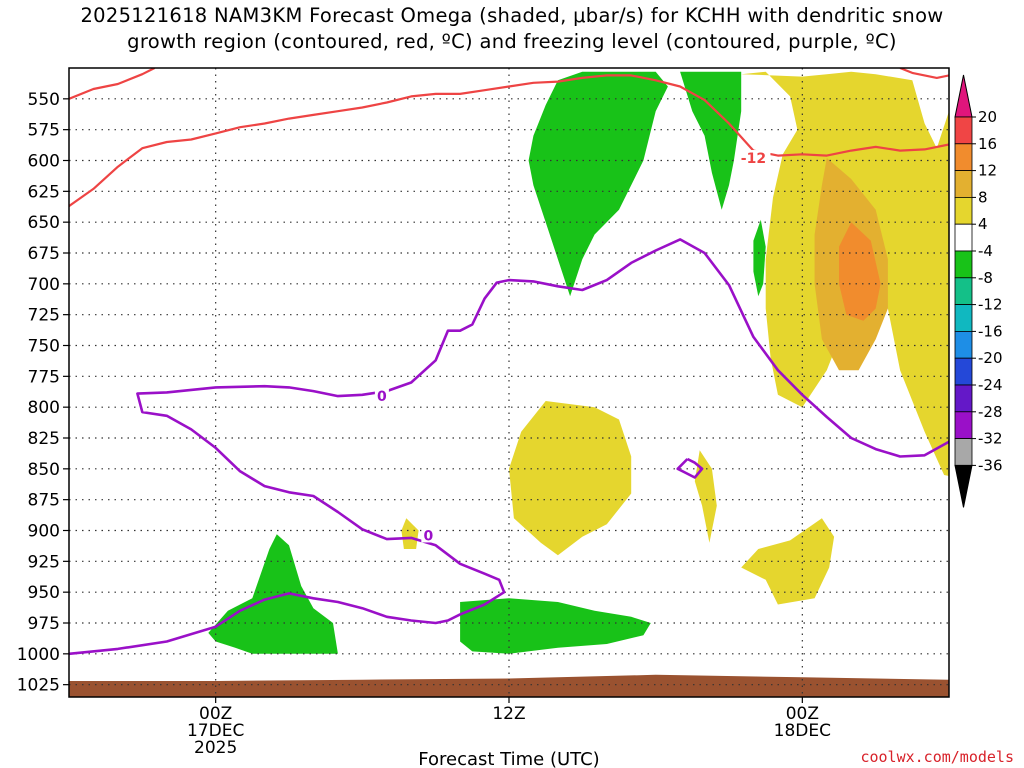 This screenshot has width=1024, height=768. What do you see at coordinates (963, 96) in the screenshot?
I see `colorbar-max-arrow` at bounding box center [963, 96].